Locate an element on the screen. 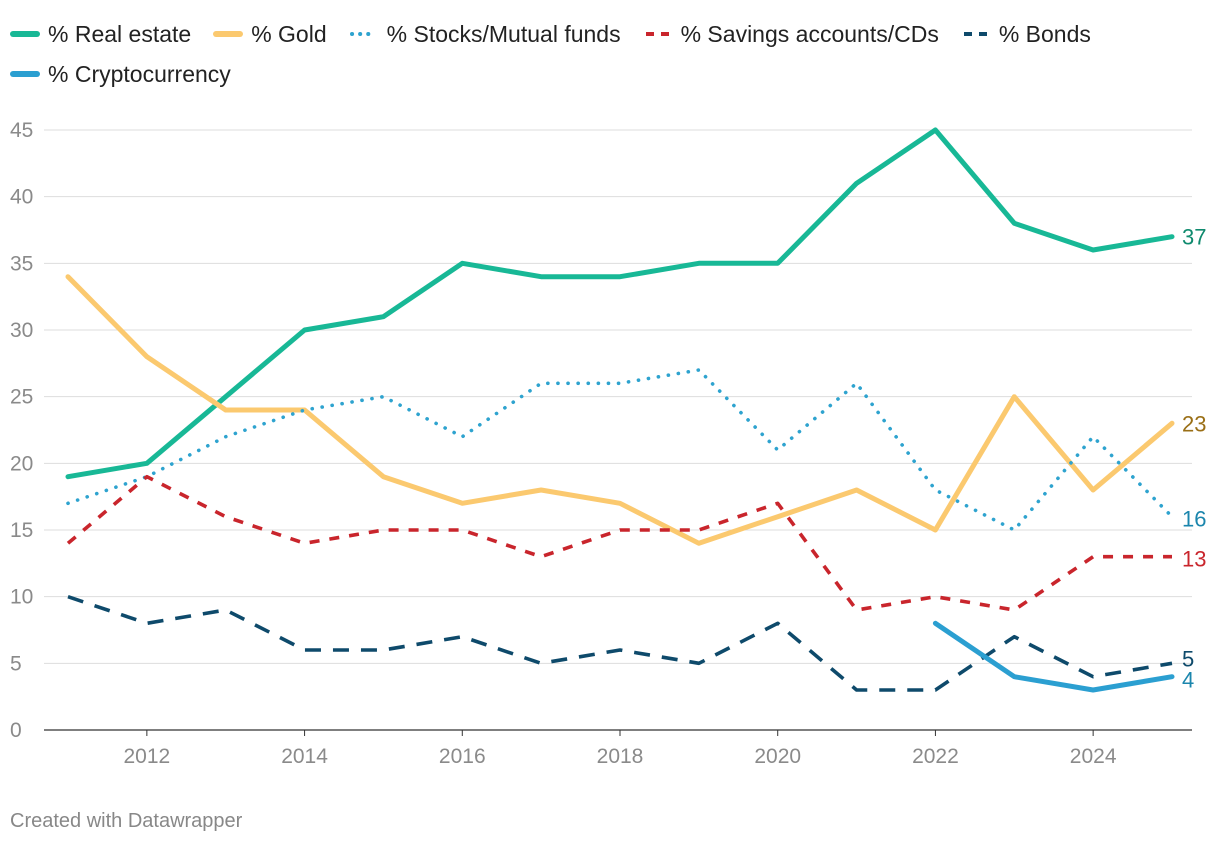 This screenshot has width=1220, height=846. x-tick-label: 2016 is located at coordinates (462, 756).